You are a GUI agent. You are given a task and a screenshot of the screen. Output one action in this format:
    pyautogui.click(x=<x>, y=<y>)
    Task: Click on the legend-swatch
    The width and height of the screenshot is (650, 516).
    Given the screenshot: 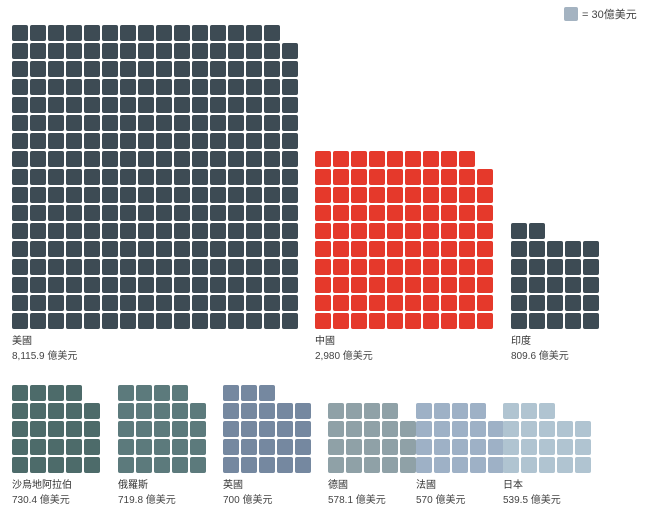 What is the action you would take?
    pyautogui.click(x=571, y=14)
    